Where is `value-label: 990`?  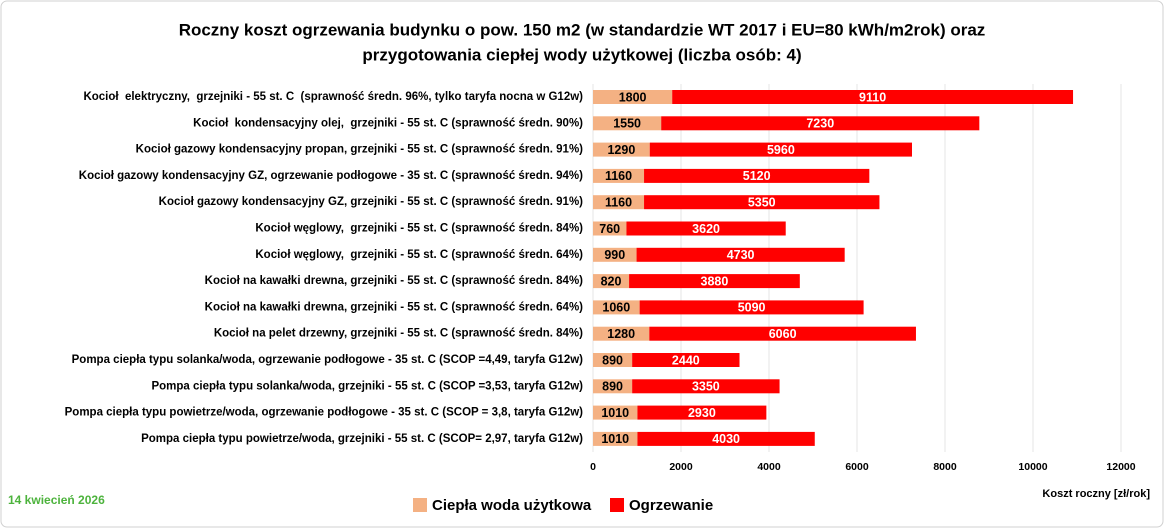 value-label: 990 is located at coordinates (614, 255).